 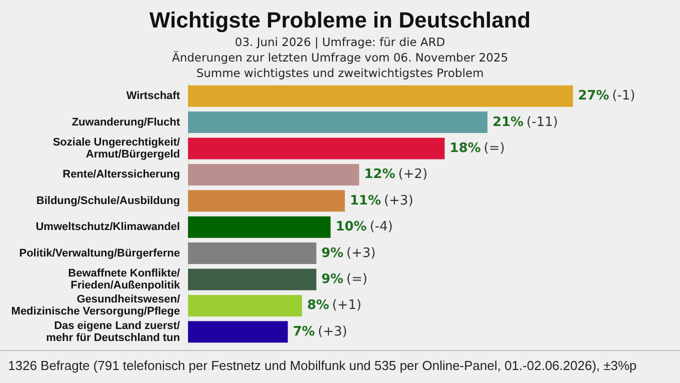 What do you see at coordinates (320, 332) in the screenshot?
I see `data-label: 7% (+3)` at bounding box center [320, 332].